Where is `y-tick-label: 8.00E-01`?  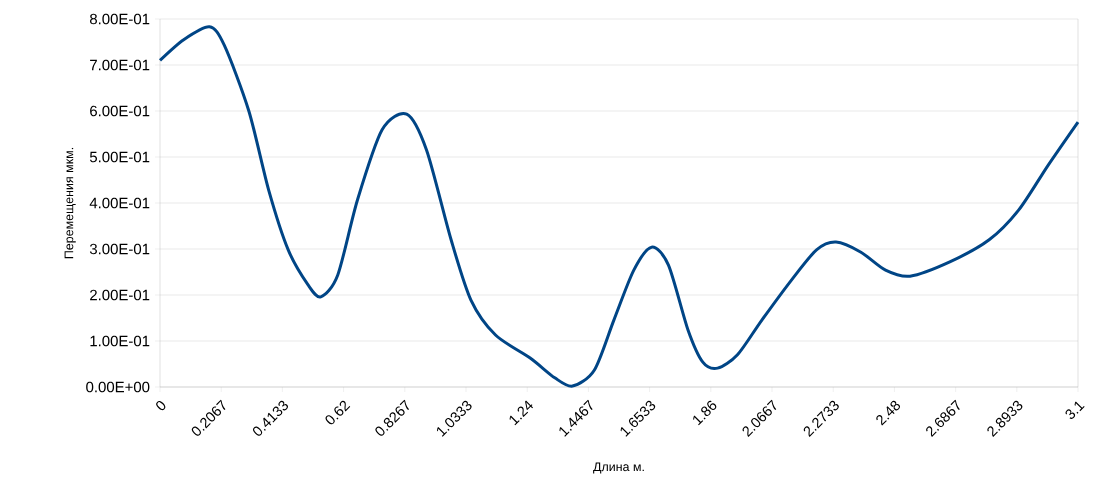
y-tick-label: 8.00E-01 is located at coordinates (119, 19).